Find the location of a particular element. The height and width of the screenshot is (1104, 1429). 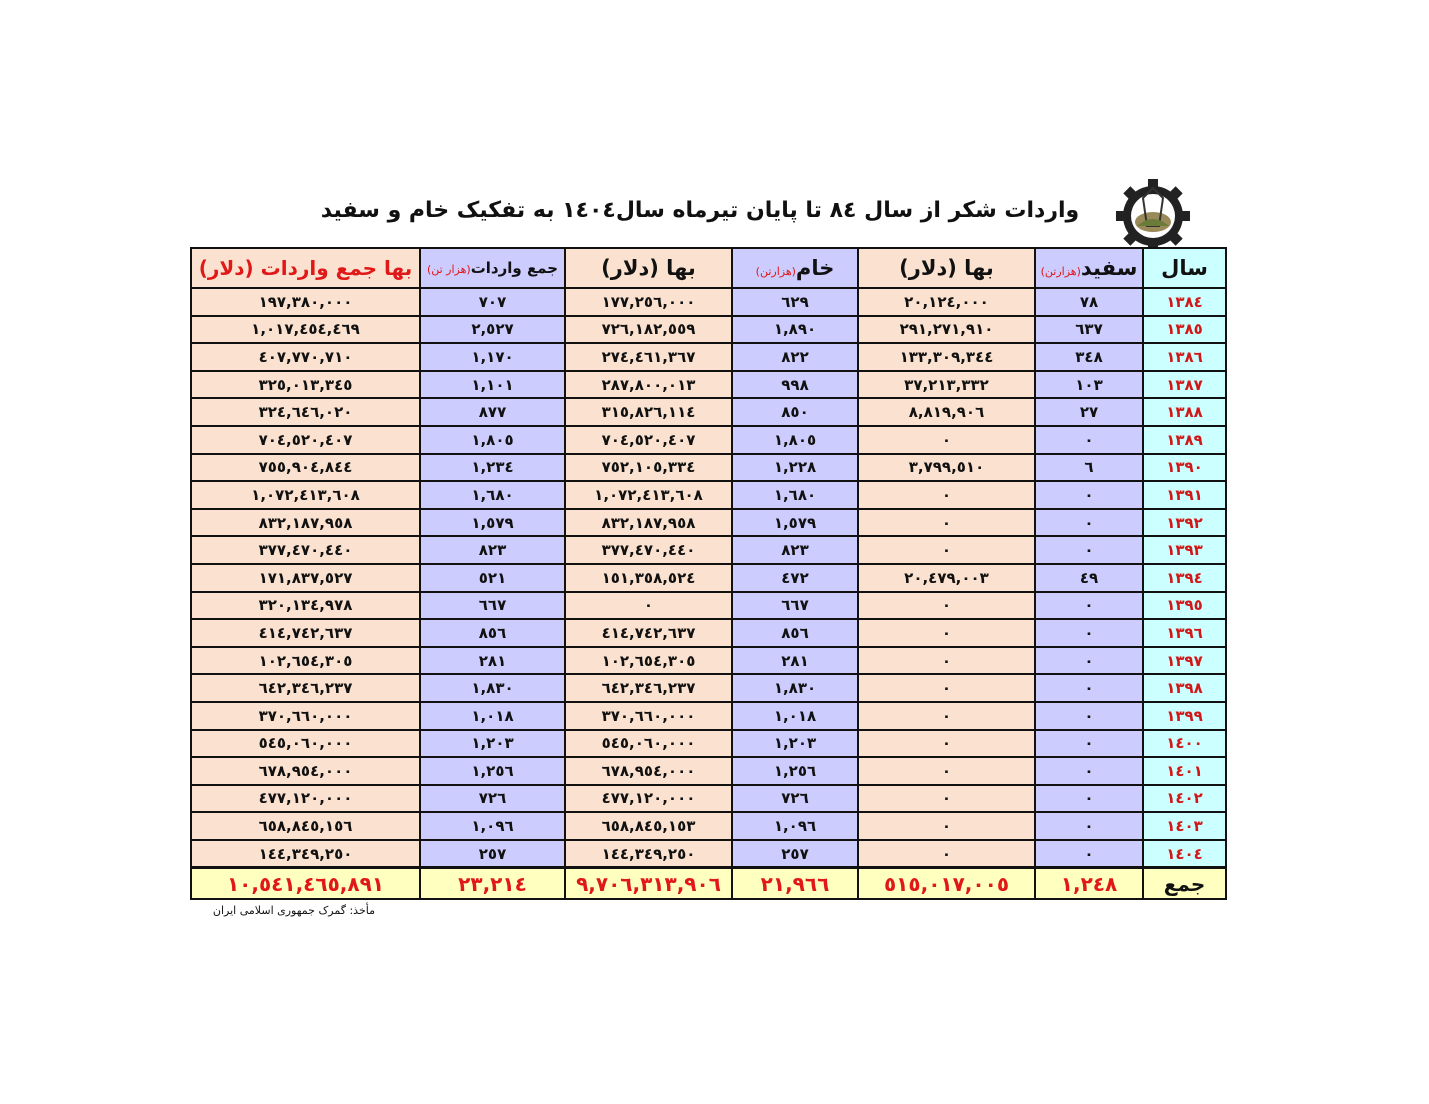

total-total-tons-cell: ٢٣,٢١٤ is located at coordinates (492, 883).